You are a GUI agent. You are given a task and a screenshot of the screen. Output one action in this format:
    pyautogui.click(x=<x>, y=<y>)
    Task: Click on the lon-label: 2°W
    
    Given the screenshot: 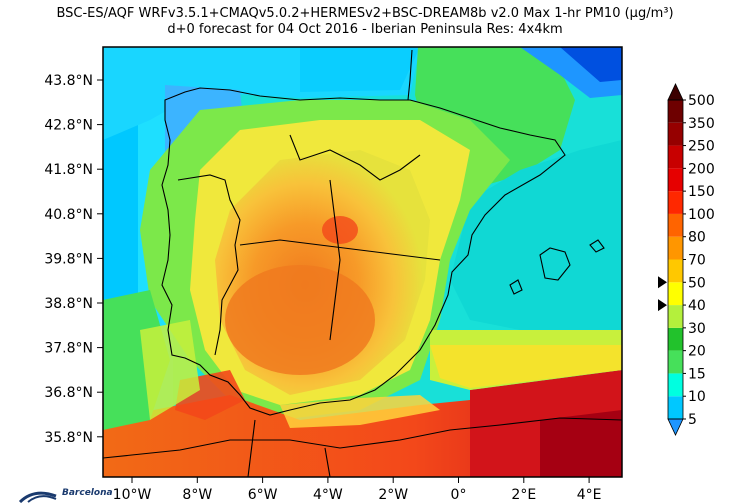 What is the action you would take?
    pyautogui.click(x=393, y=495)
    